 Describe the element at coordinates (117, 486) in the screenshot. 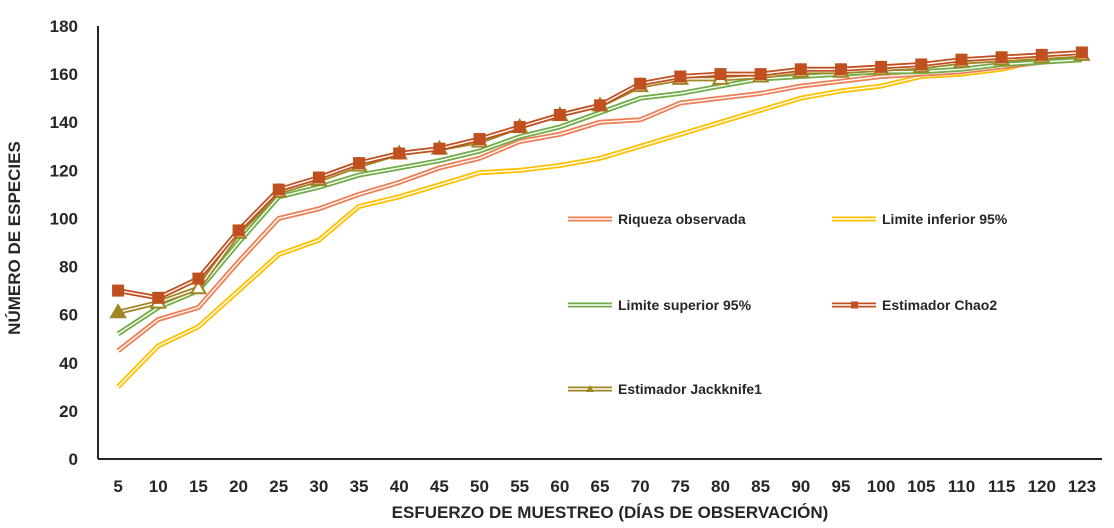

I see `x-tick-label: 5` at that location.